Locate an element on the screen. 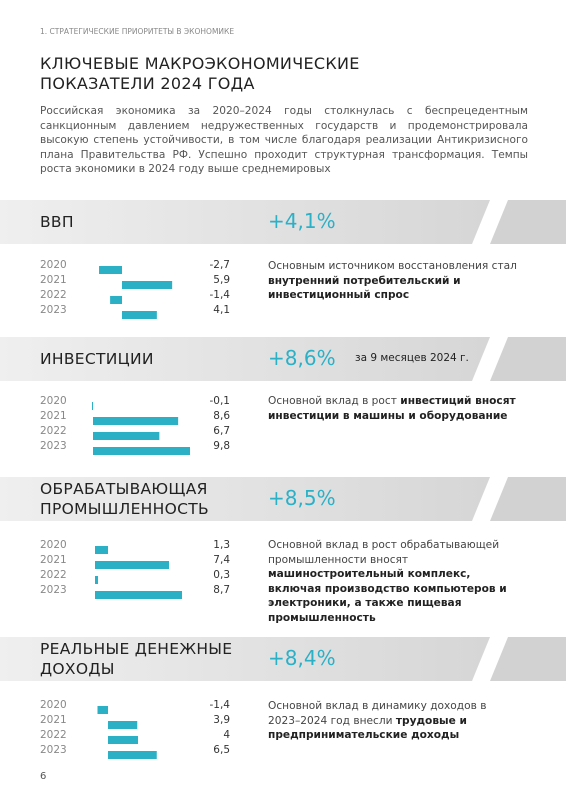 The height and width of the screenshot is (800, 566). description-part: Основным источником восстановления стал is located at coordinates (392, 266).